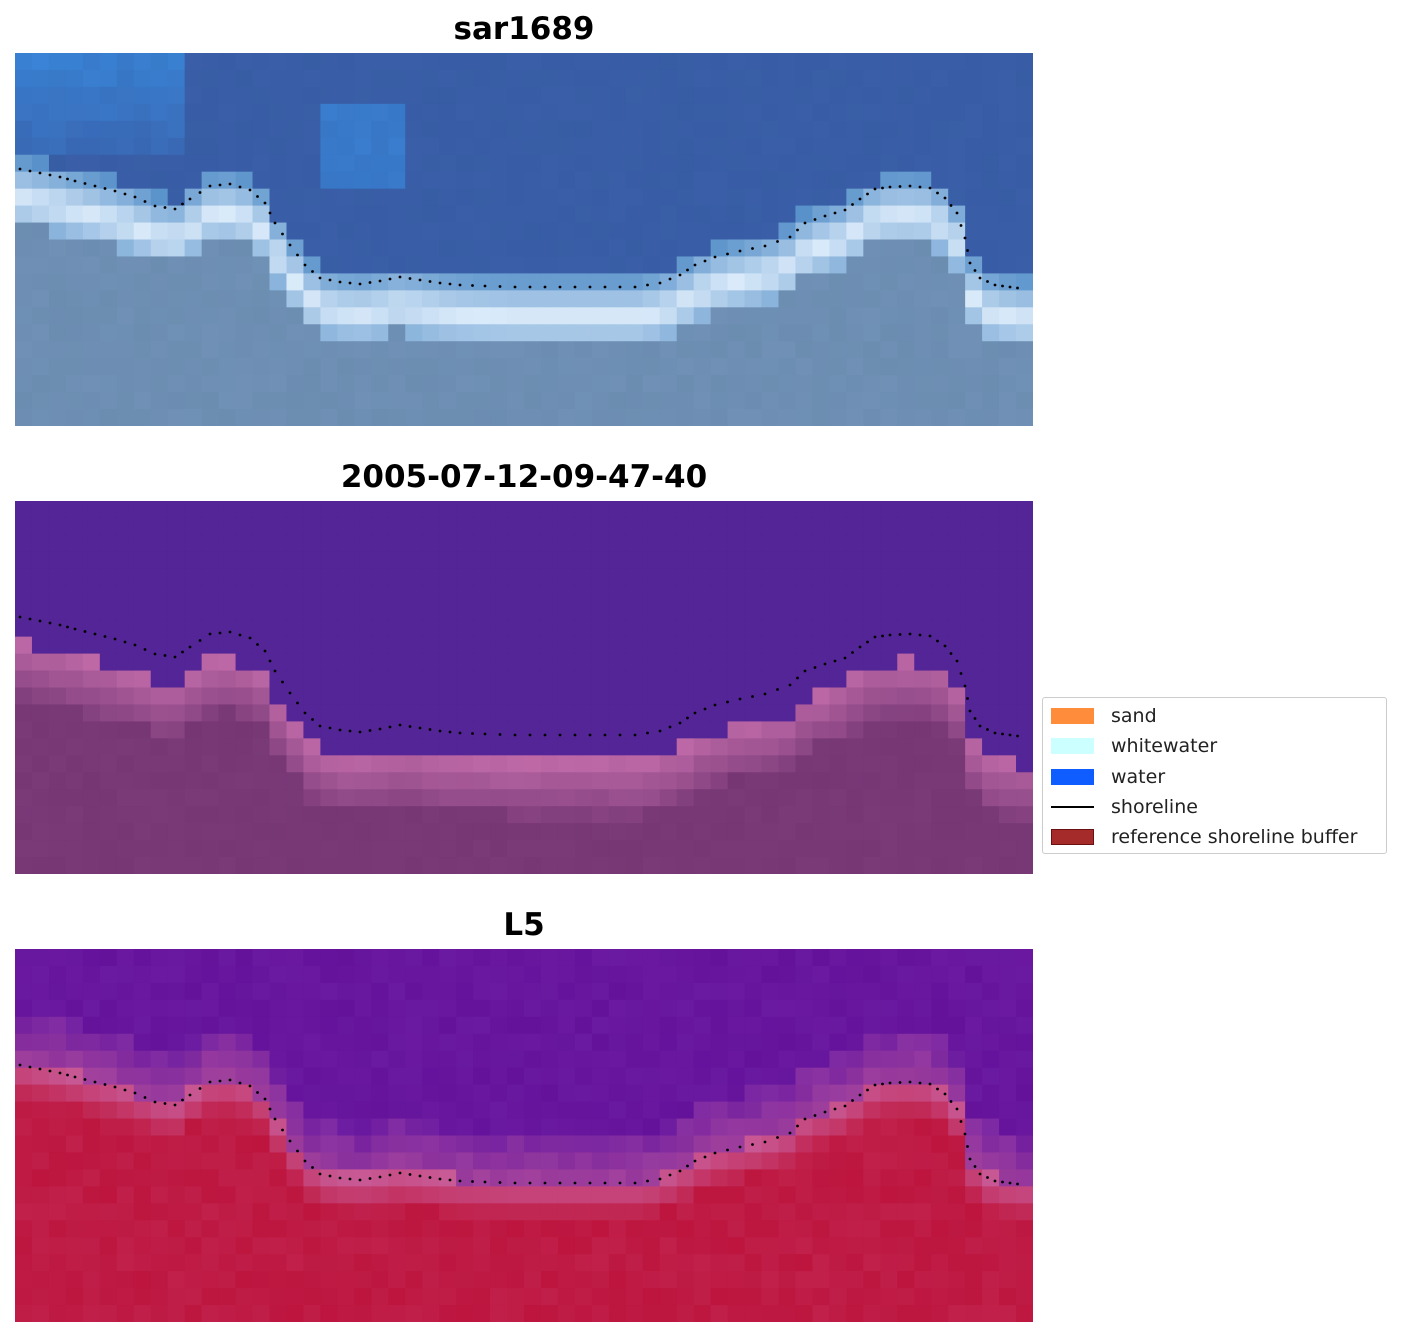 The height and width of the screenshot is (1337, 1404). Describe the element at coordinates (1104, 716) in the screenshot. I see `legend-item-sand: sand` at that location.